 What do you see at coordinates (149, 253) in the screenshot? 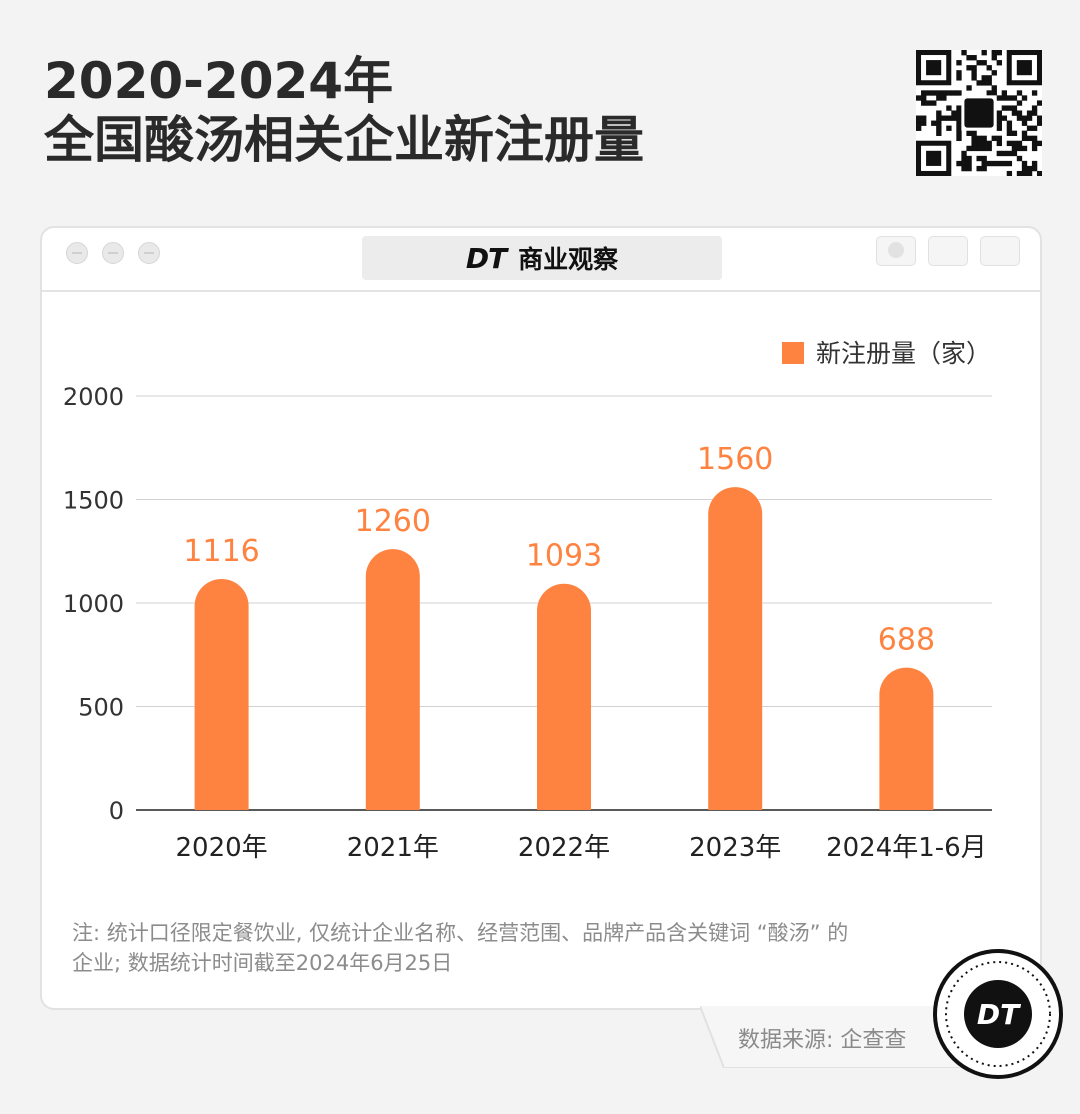
I see `window-maximize-icon` at bounding box center [149, 253].